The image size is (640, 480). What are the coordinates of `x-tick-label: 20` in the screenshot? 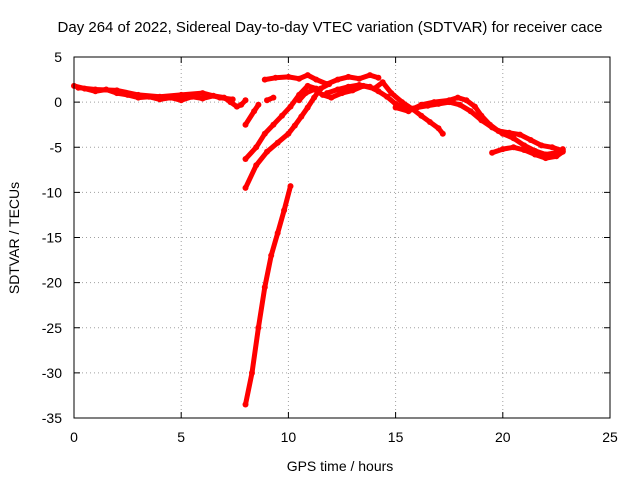 It's located at (503, 437).